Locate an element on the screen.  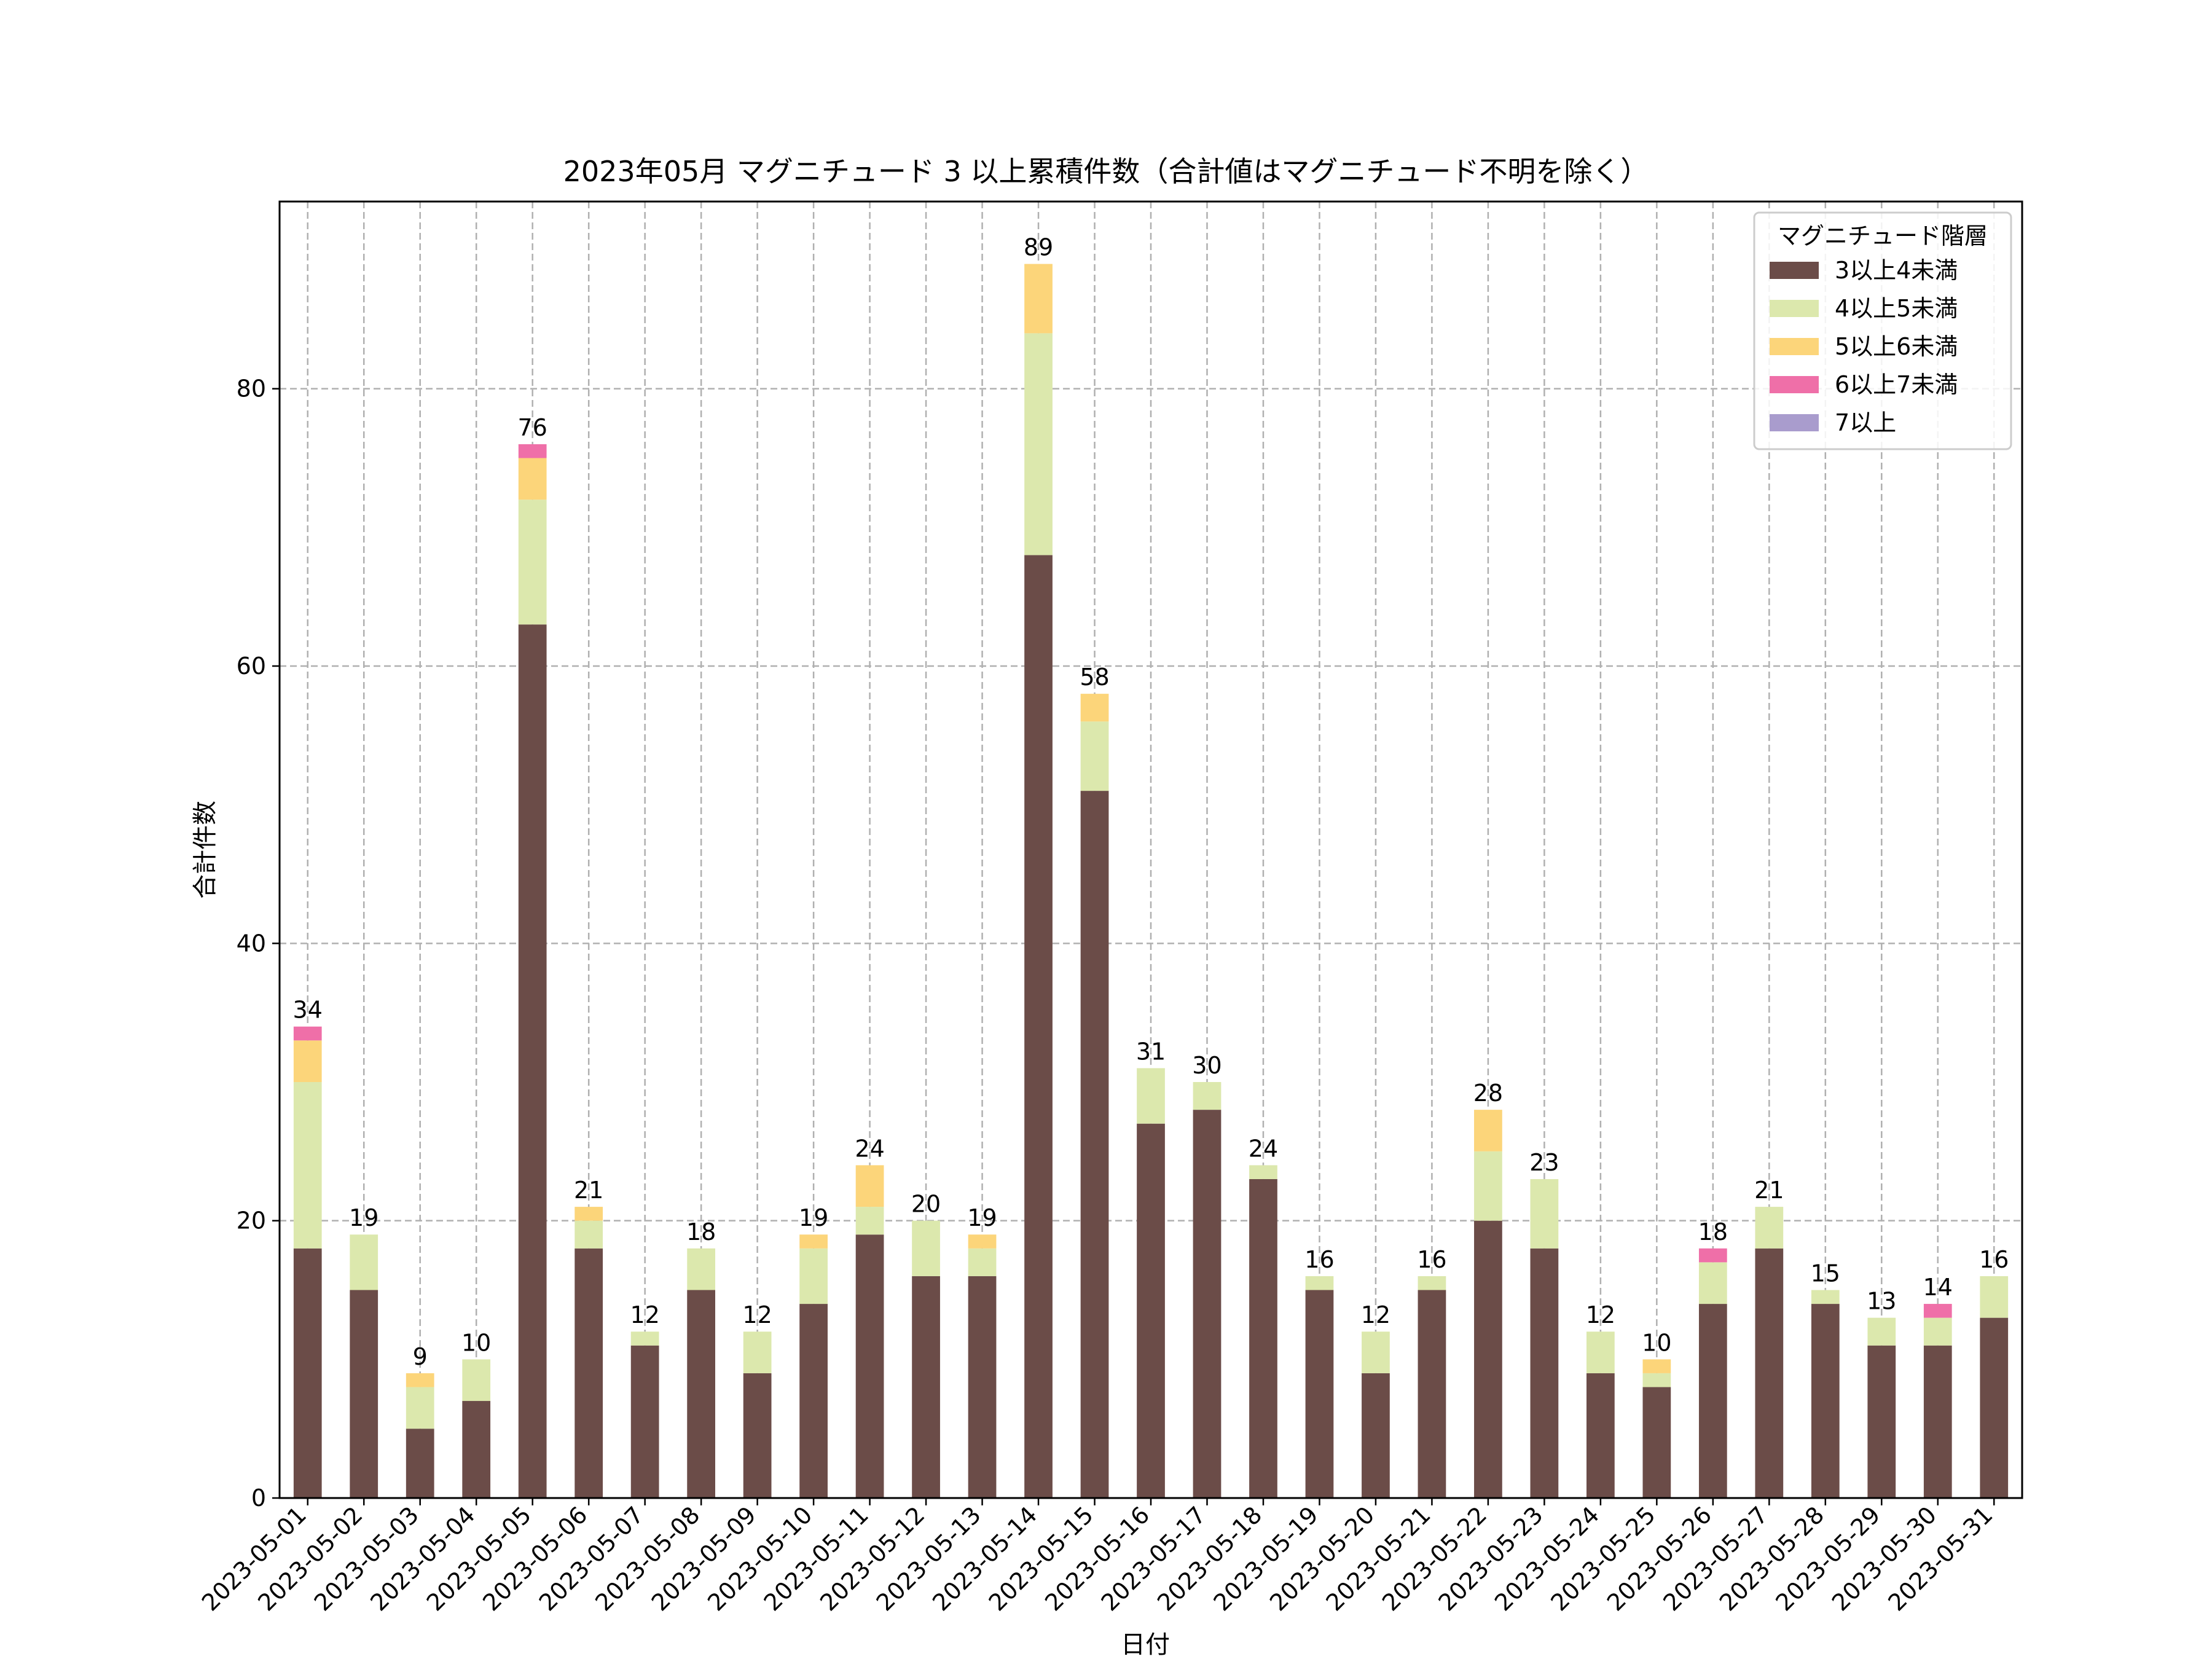
legend-label: 3以上4未満 is located at coordinates (1896, 270).